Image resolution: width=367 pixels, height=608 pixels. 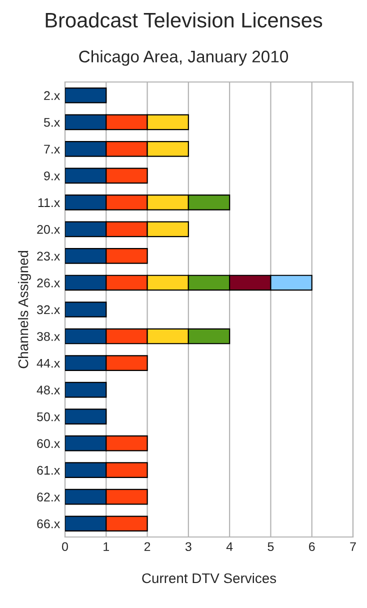 What do you see at coordinates (49, 202) in the screenshot?
I see `y-tick-label: 11.x` at bounding box center [49, 202].